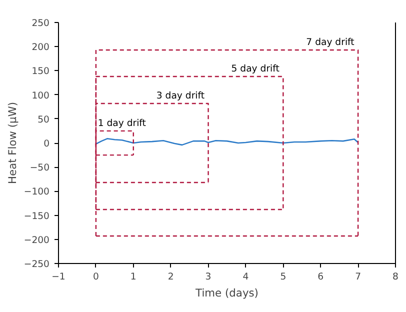 The width and height of the screenshot is (406, 312). What do you see at coordinates (47, 144) in the screenshot?
I see `y-tick-label: 0` at bounding box center [47, 144].